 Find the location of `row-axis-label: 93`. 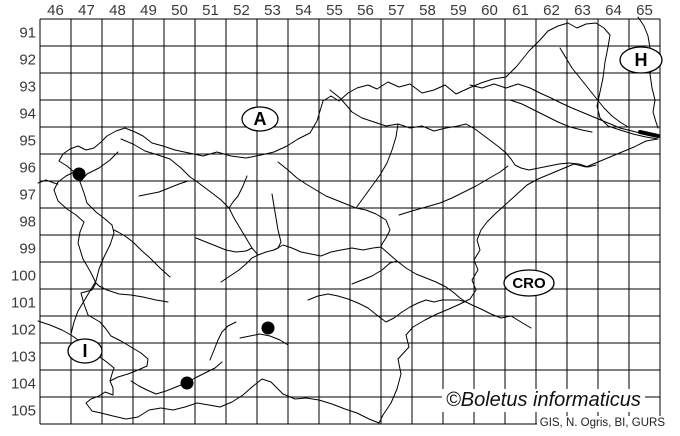

row-axis-label: 93 is located at coordinates (27, 87).